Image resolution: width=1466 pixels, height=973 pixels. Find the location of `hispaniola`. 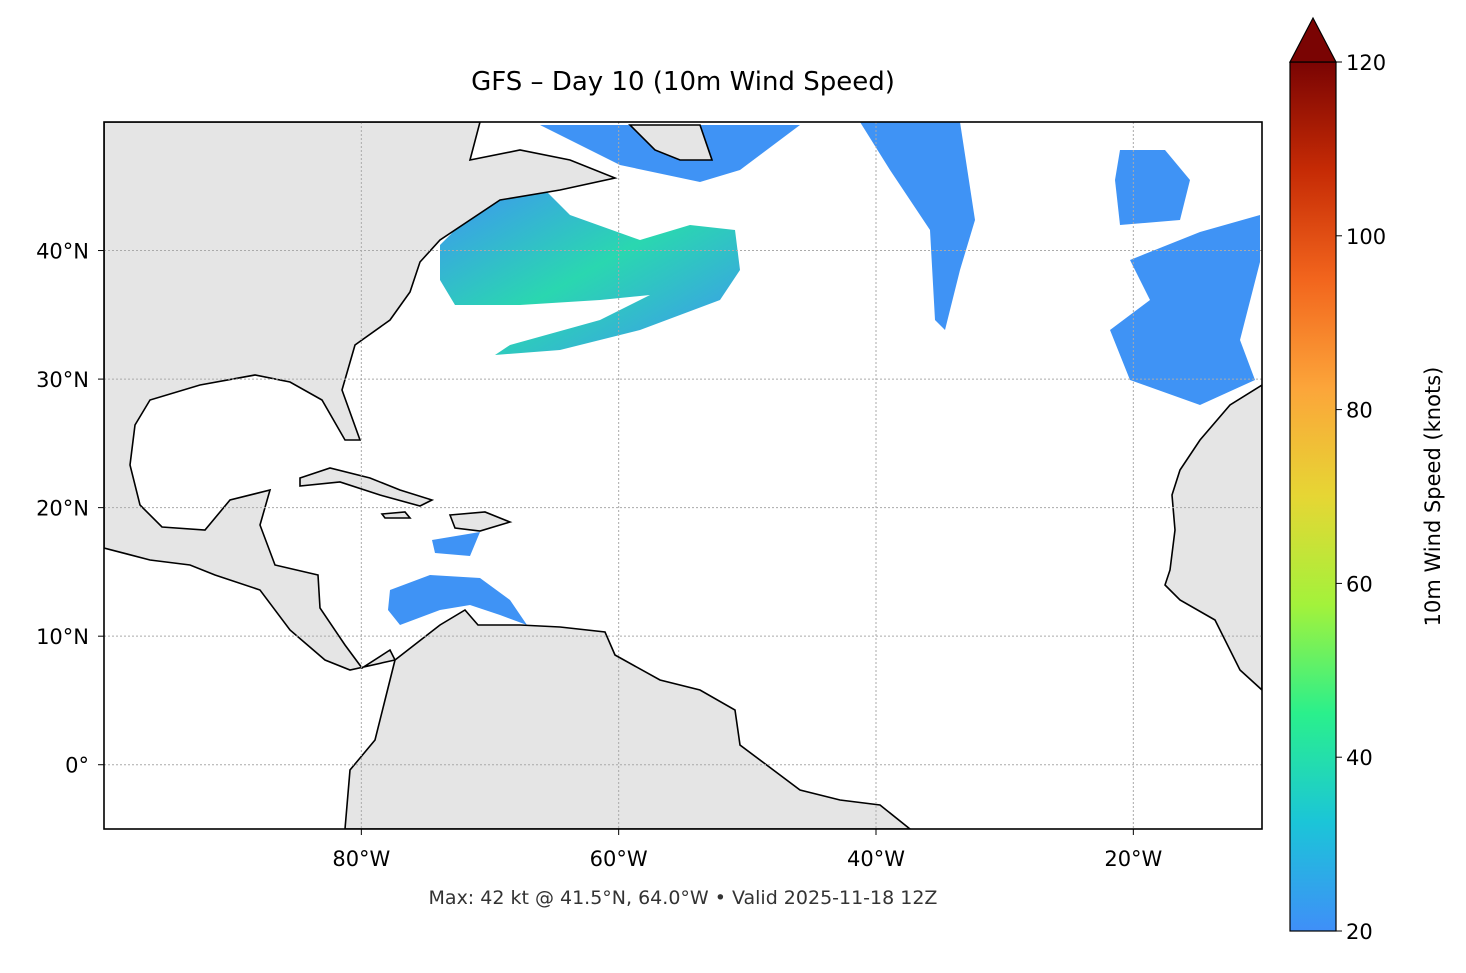

hispaniola is located at coordinates (480, 521).